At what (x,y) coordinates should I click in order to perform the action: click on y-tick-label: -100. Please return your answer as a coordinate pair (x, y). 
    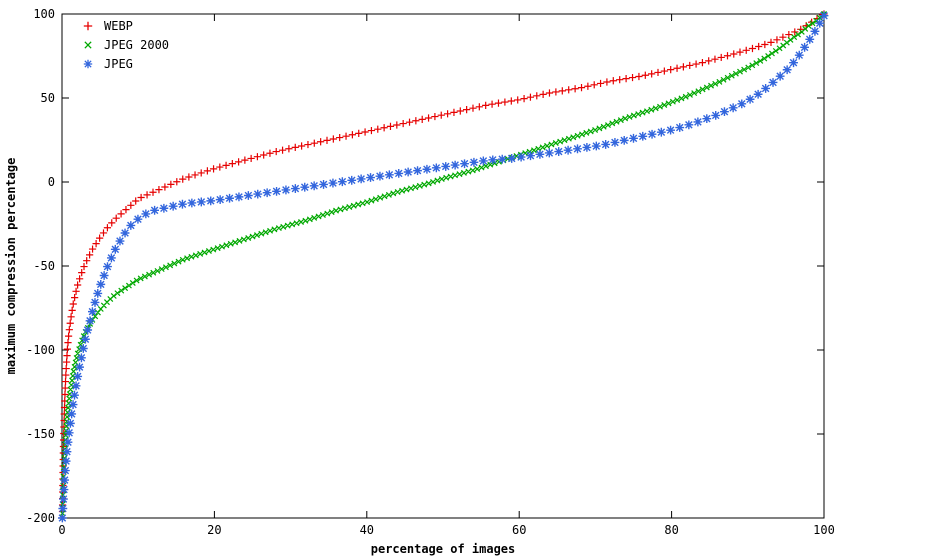
    Looking at the image, I should click on (40, 350).